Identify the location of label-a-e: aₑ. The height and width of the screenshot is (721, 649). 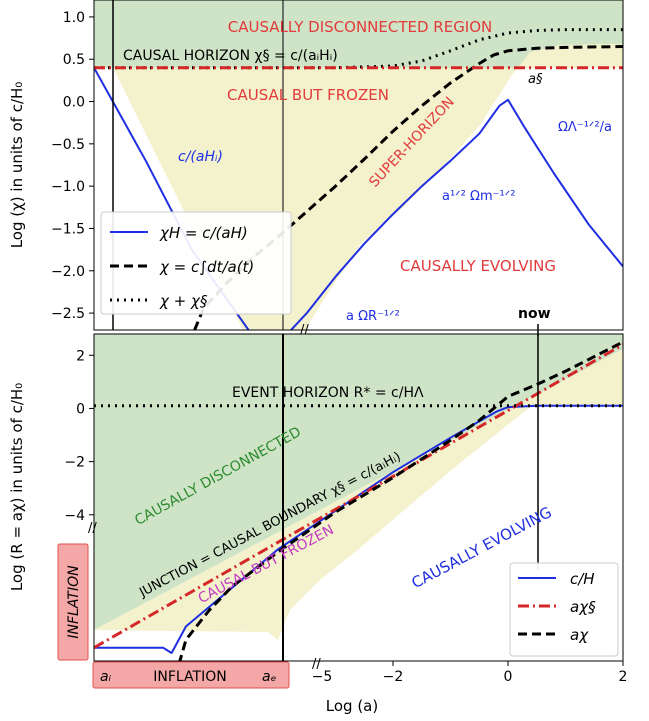
(269, 677).